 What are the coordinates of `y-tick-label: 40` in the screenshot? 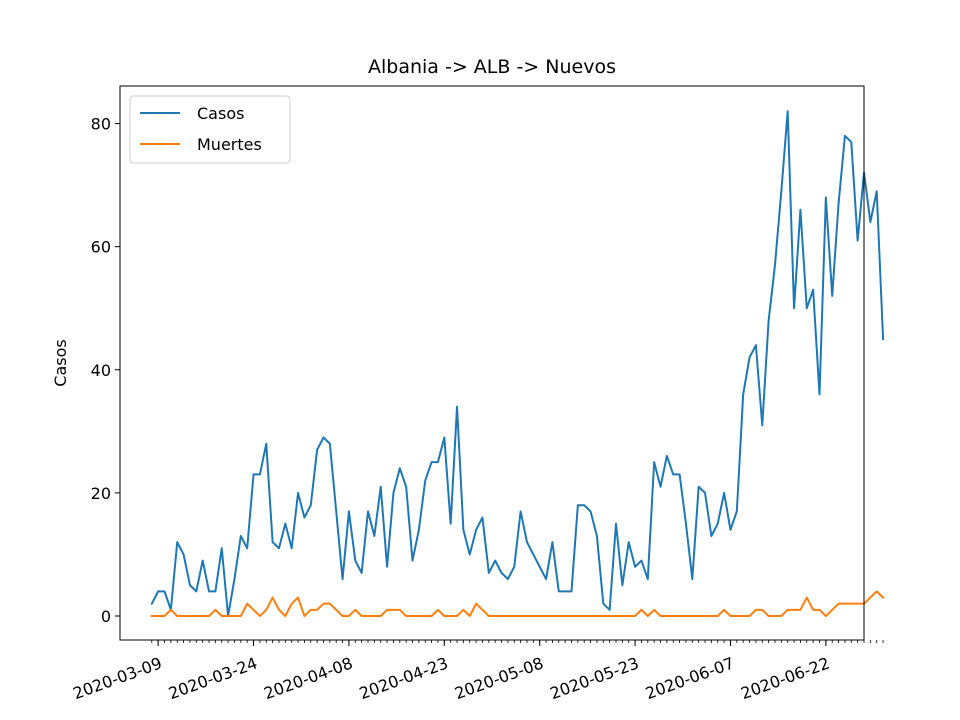 It's located at (101, 370).